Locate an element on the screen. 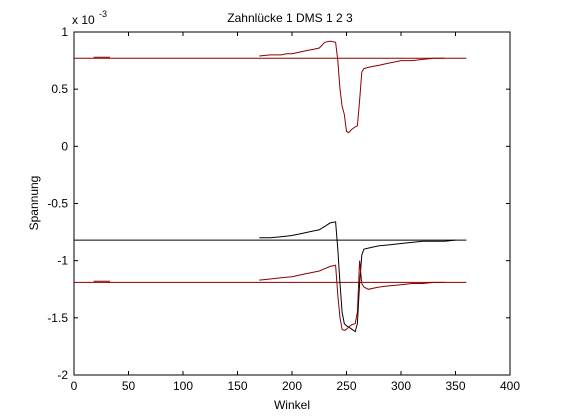 This screenshot has height=420, width=561. y-tick-label: -1.5 is located at coordinates (57, 318).